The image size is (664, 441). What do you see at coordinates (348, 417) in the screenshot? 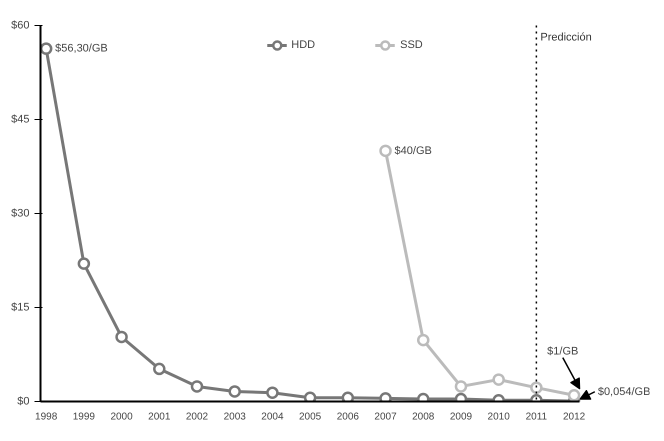
I see `x-tick-label: 2006` at bounding box center [348, 417].